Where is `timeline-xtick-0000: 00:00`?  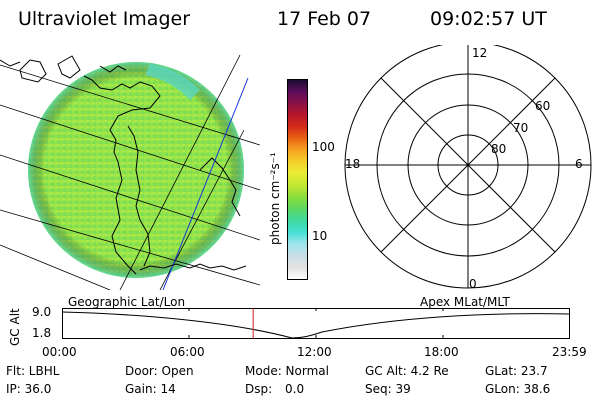
timeline-xtick-0000: 00:00 is located at coordinates (59, 352).